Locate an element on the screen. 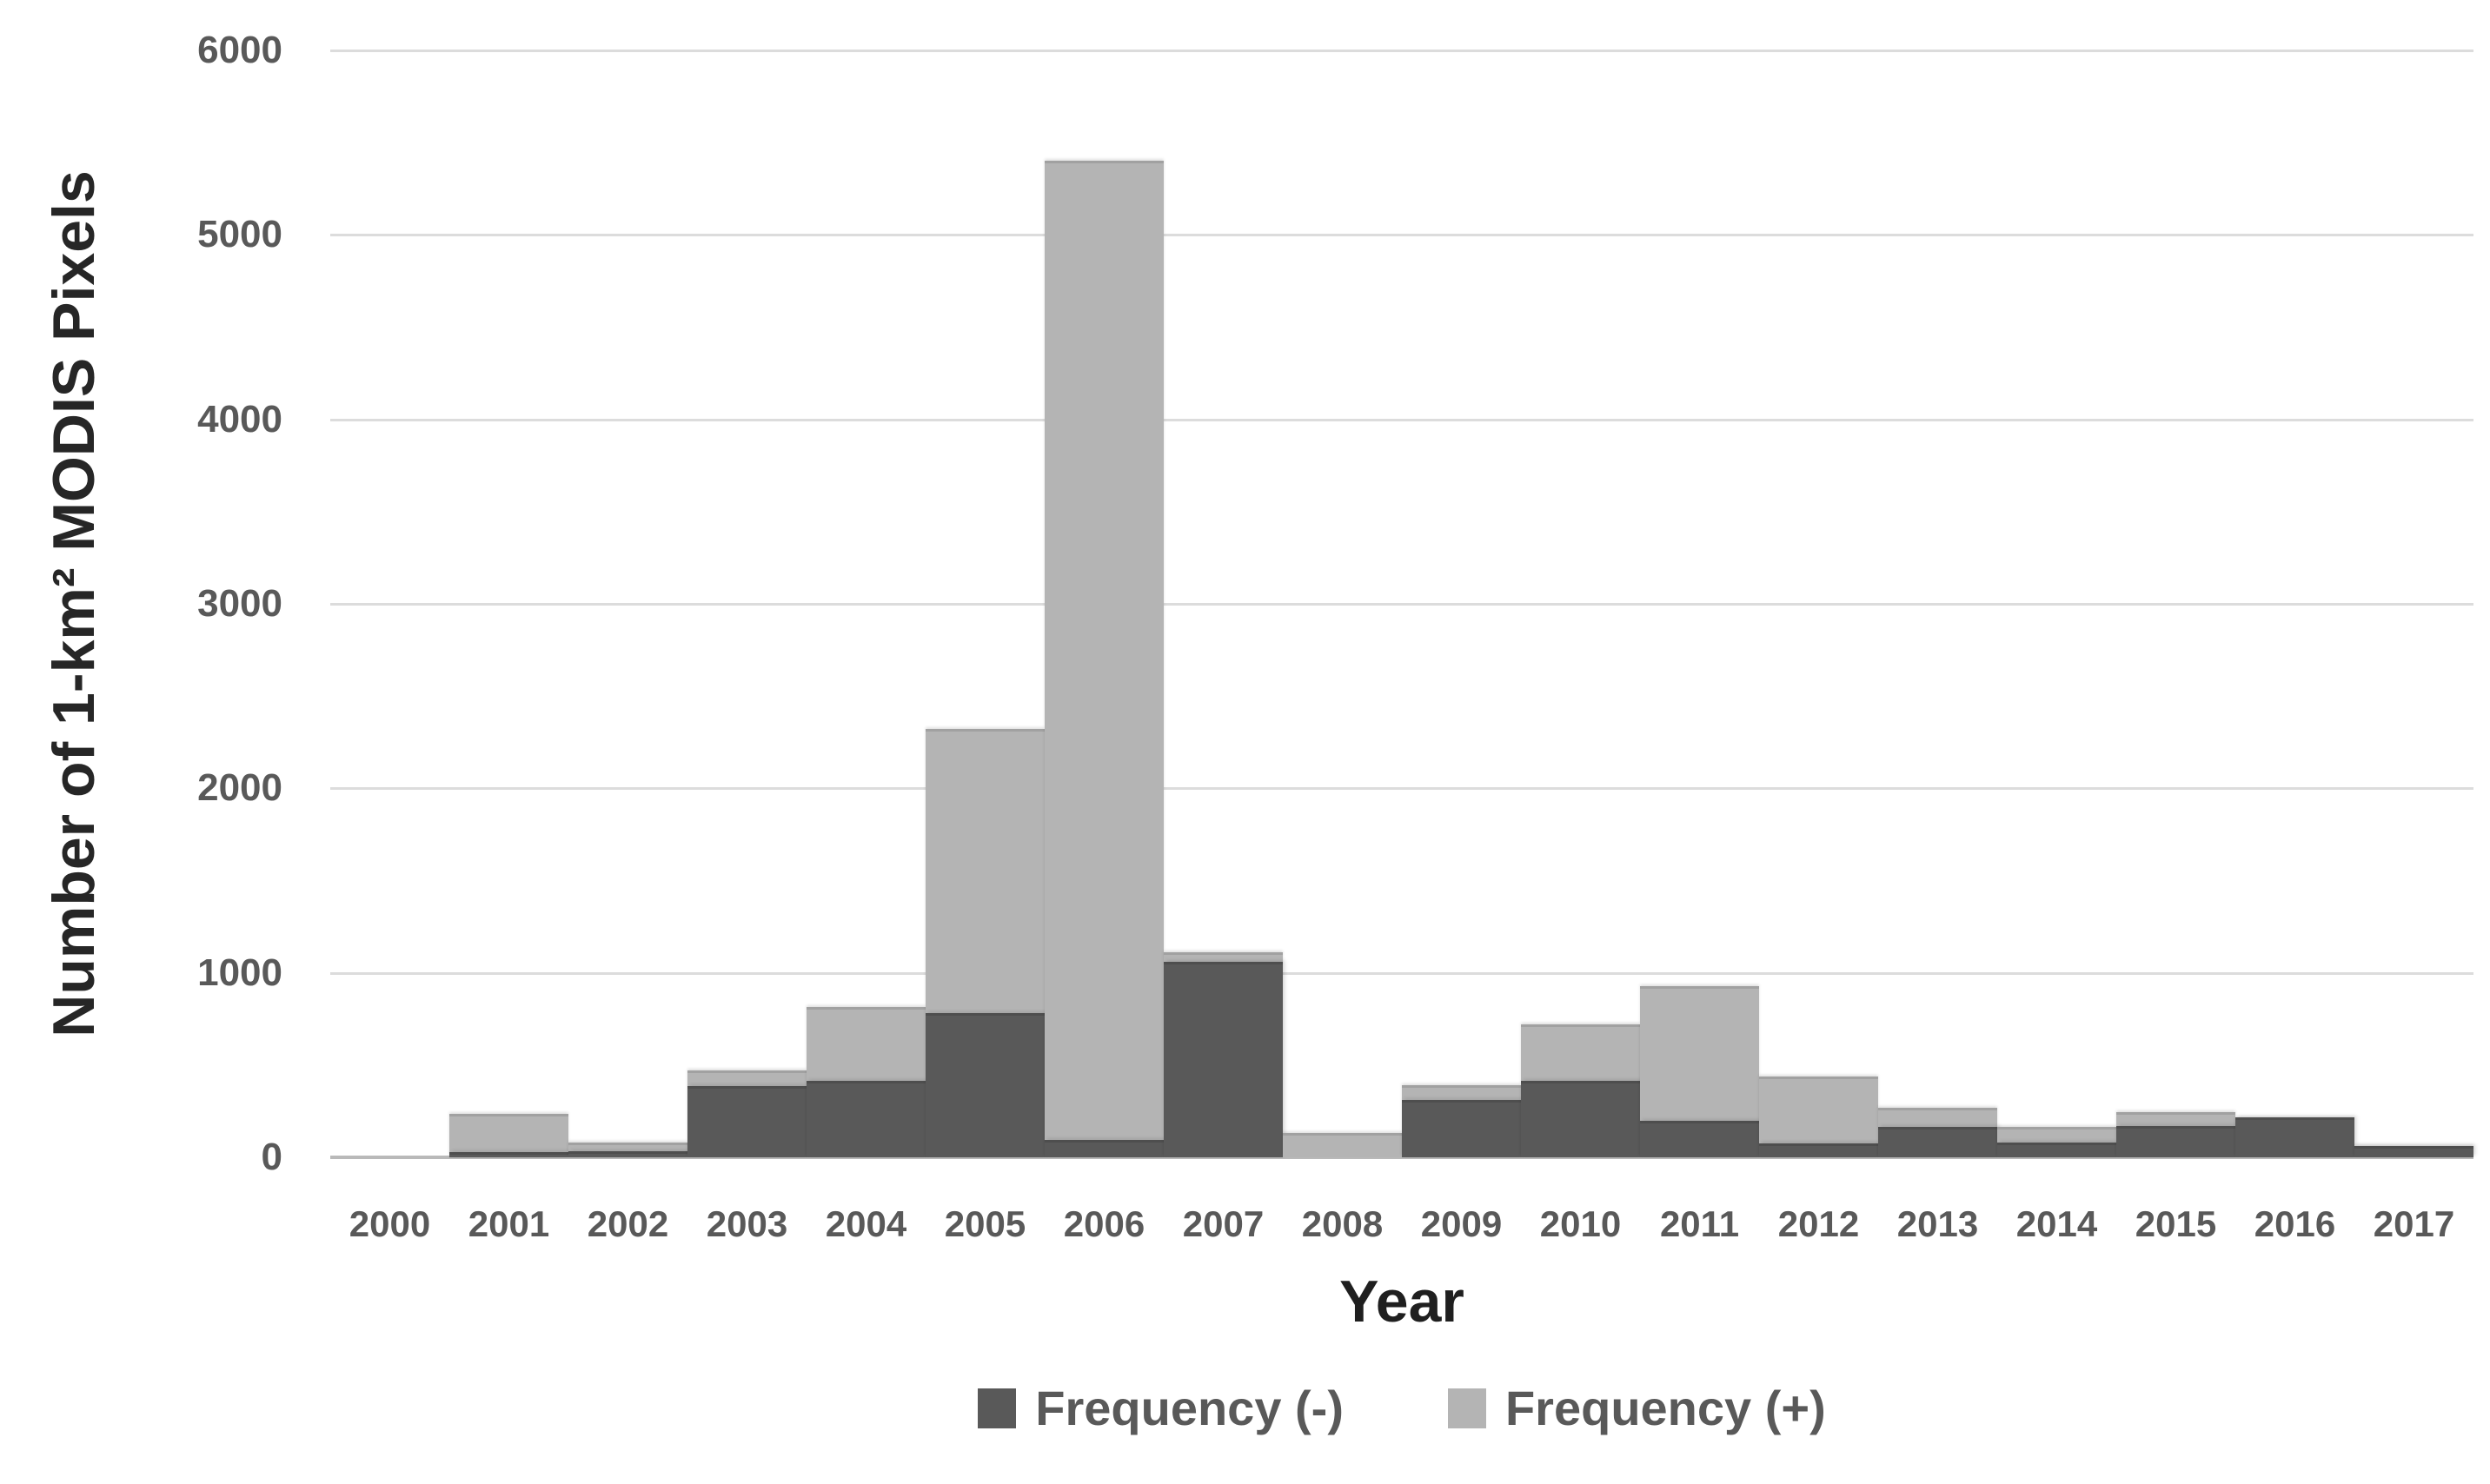 This screenshot has width=2490, height=1484. y-tick-label-0: 0 is located at coordinates (271, 1157).